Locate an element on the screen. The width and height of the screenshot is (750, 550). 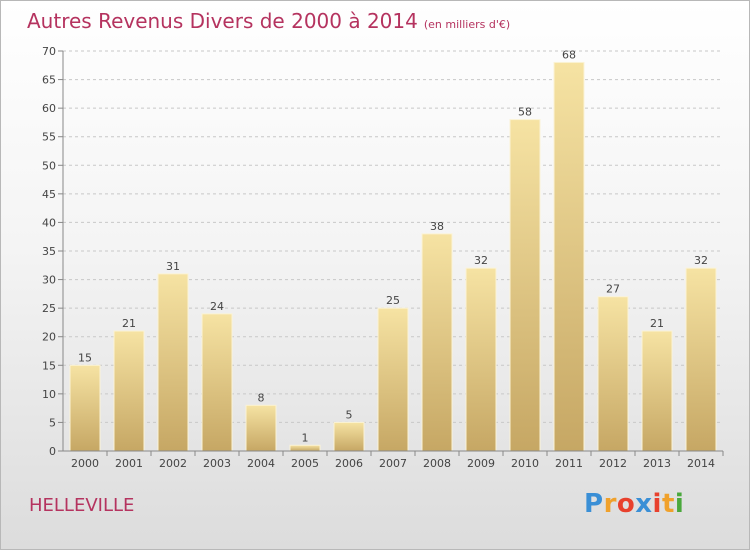
bar-2003 is located at coordinates (217, 382).